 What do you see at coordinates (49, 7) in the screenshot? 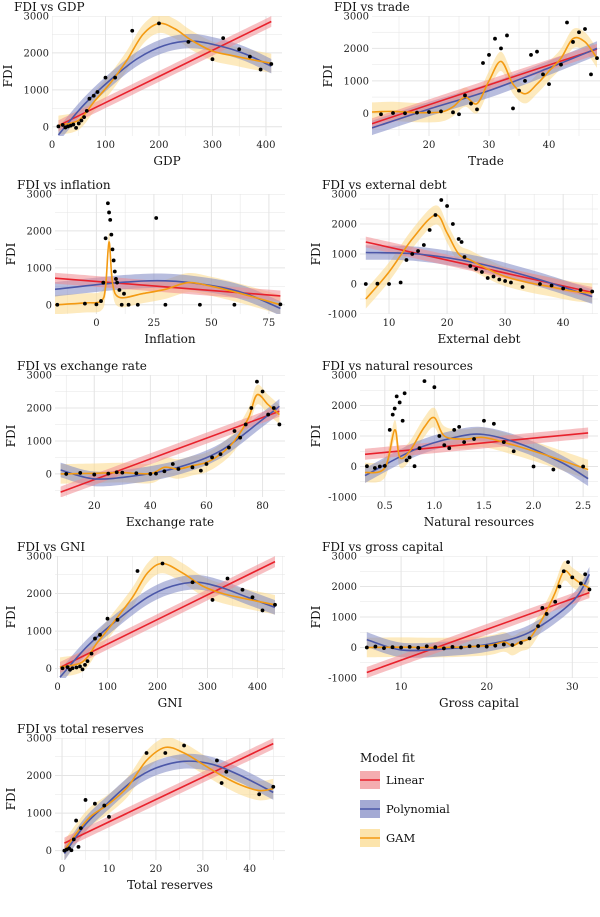
I see `panel-title: FDI vs GDP` at bounding box center [49, 7].